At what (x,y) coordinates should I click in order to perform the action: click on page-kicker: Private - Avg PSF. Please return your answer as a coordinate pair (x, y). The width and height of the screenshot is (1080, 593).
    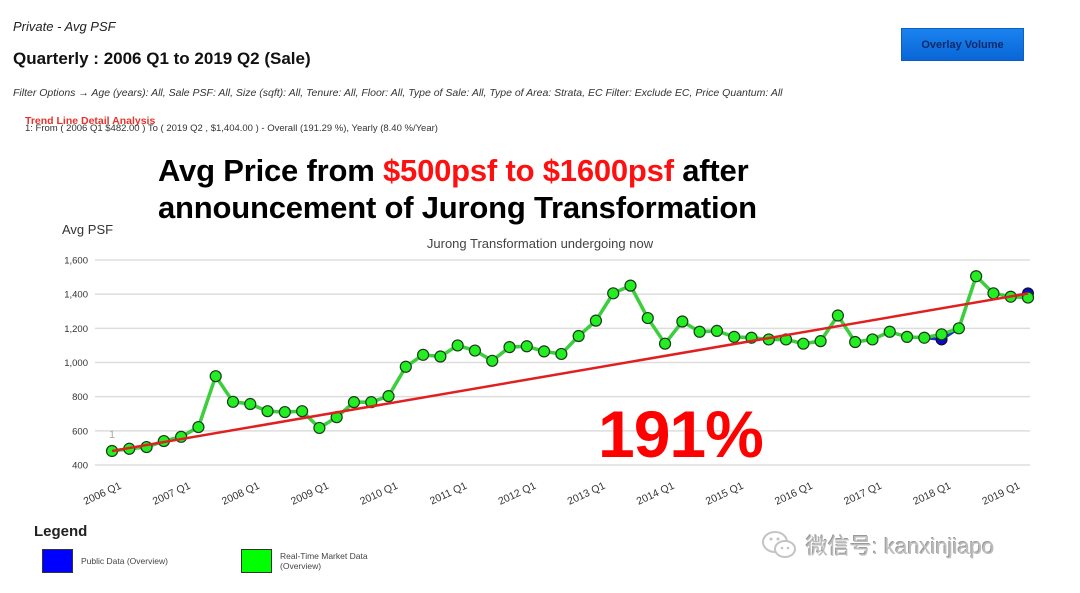
    Looking at the image, I should click on (64, 26).